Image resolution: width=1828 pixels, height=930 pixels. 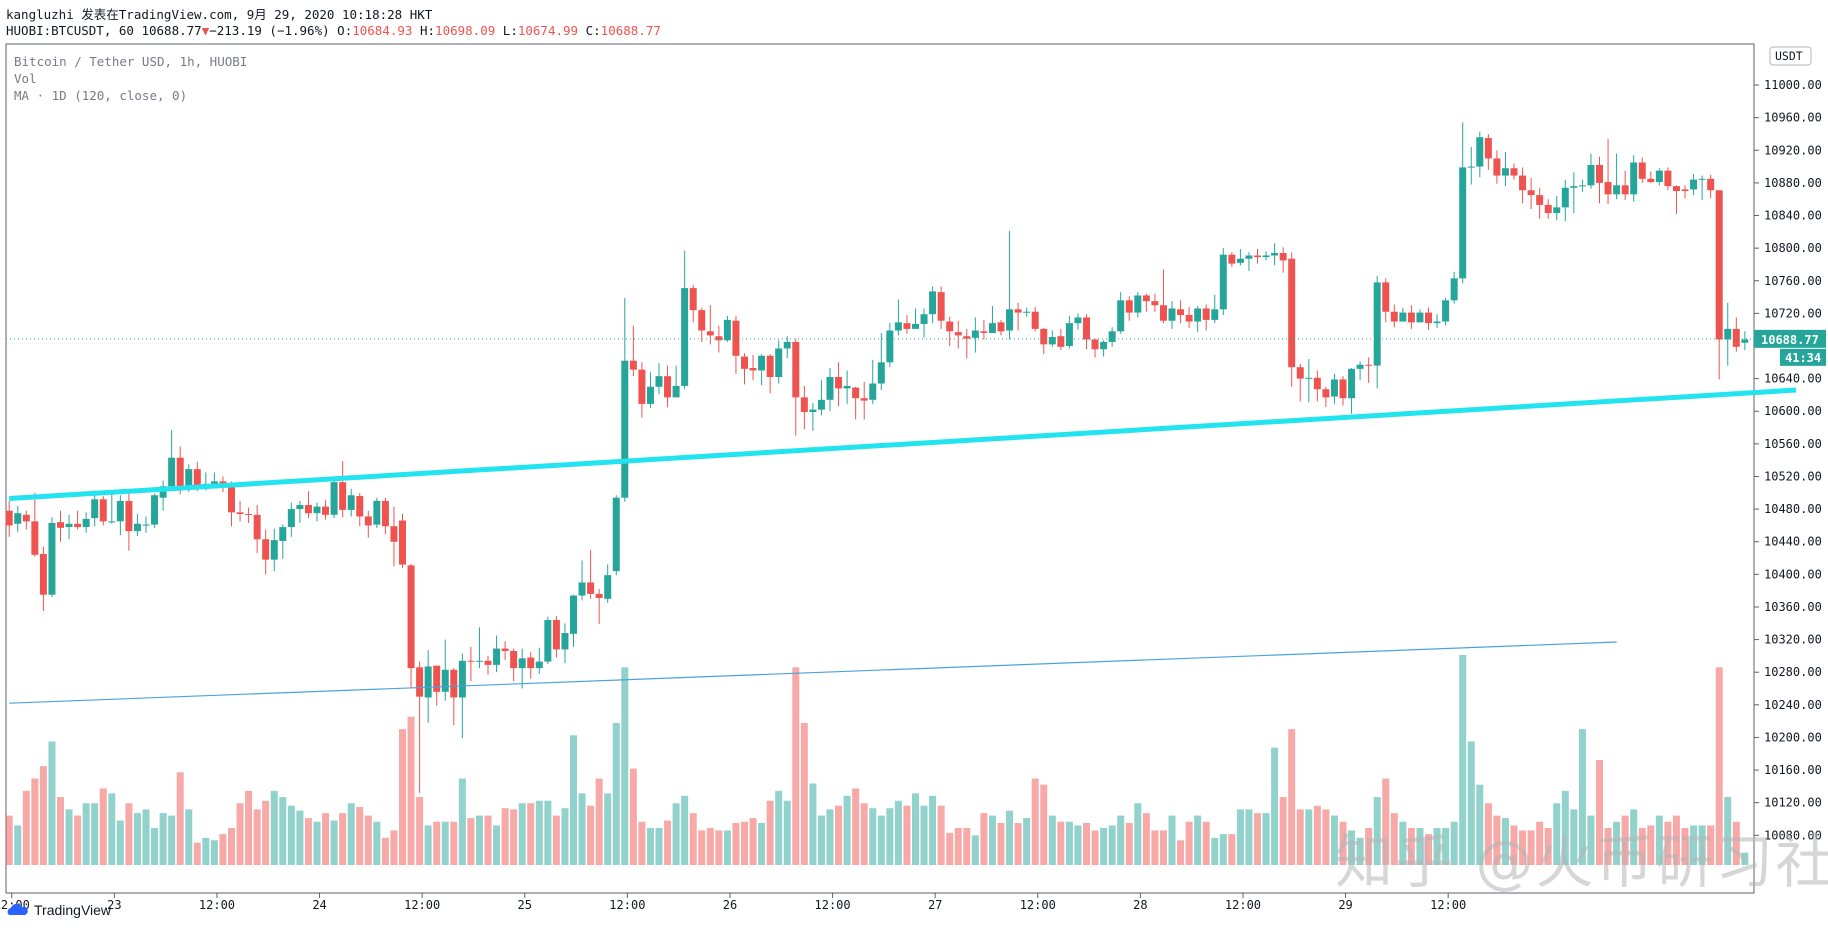 What do you see at coordinates (25, 78) in the screenshot?
I see `volume-legend: Vol` at bounding box center [25, 78].